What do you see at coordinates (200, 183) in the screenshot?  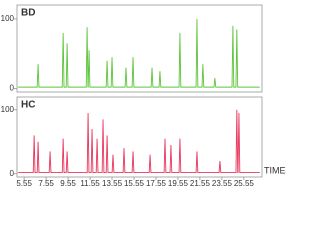 I see `x-tick-label: 21.55` at bounding box center [200, 183].